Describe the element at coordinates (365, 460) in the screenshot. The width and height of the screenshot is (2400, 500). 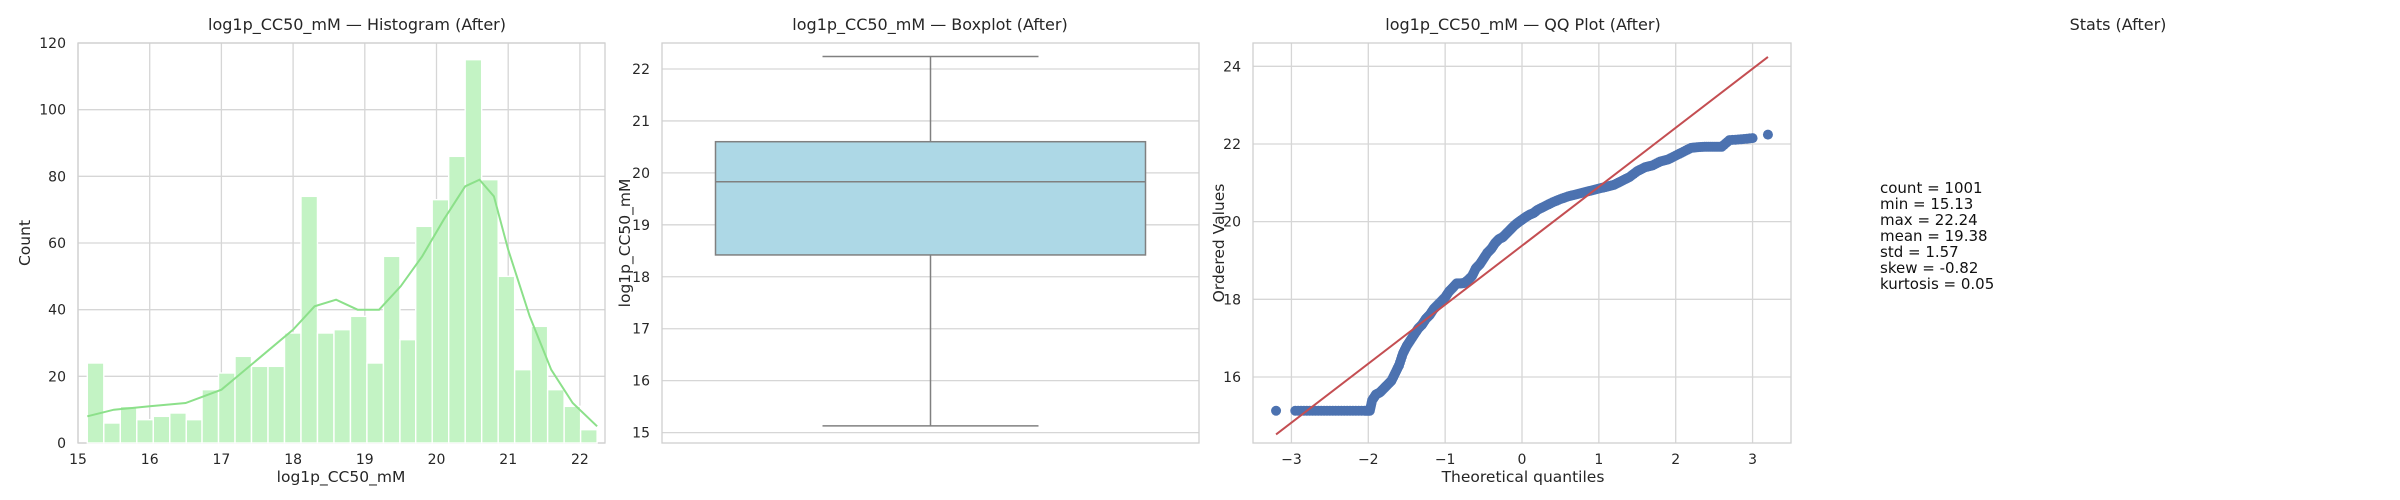
I see `x-tick-label: 19` at that location.